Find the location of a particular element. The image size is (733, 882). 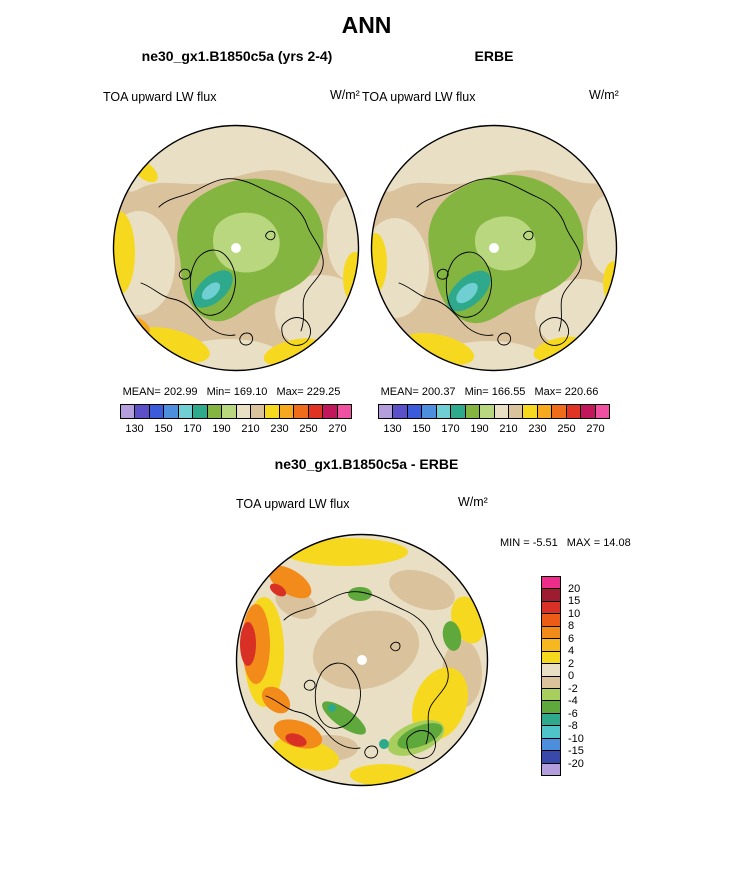

diff-max-label: MAX = is located at coordinates (583, 543).